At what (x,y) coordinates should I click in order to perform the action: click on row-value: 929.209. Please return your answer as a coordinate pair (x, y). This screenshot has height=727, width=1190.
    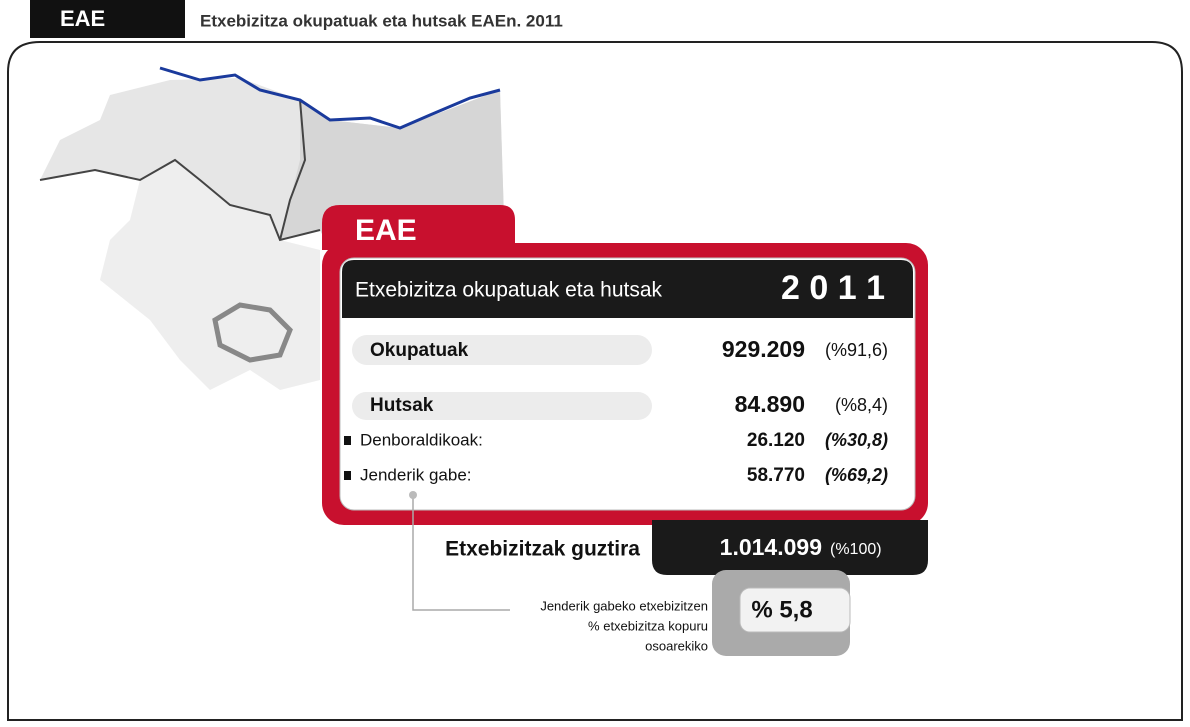
    Looking at the image, I should click on (763, 349).